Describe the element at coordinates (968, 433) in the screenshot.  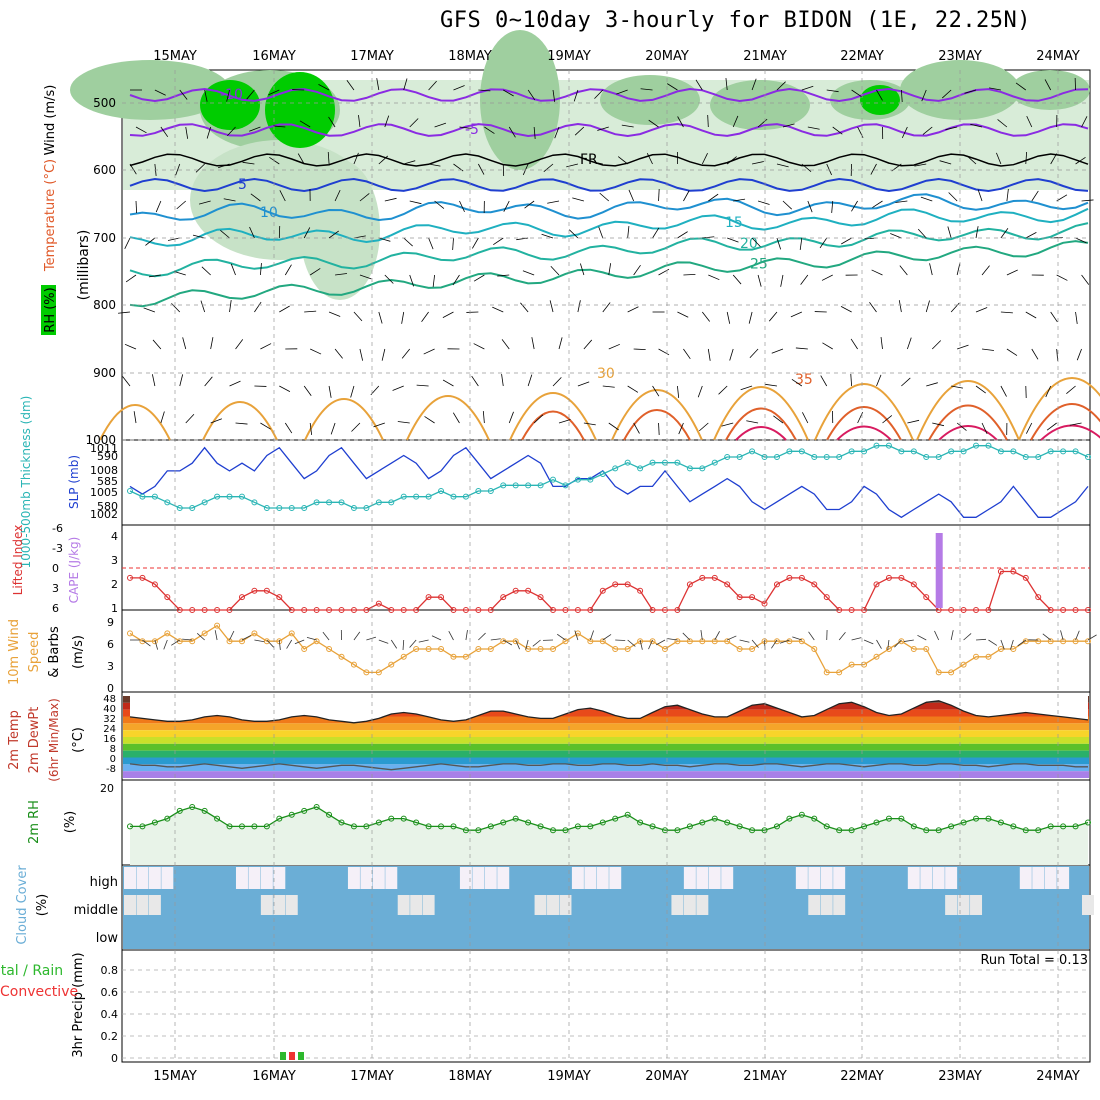
I see `isotherm-40-cell` at that location.